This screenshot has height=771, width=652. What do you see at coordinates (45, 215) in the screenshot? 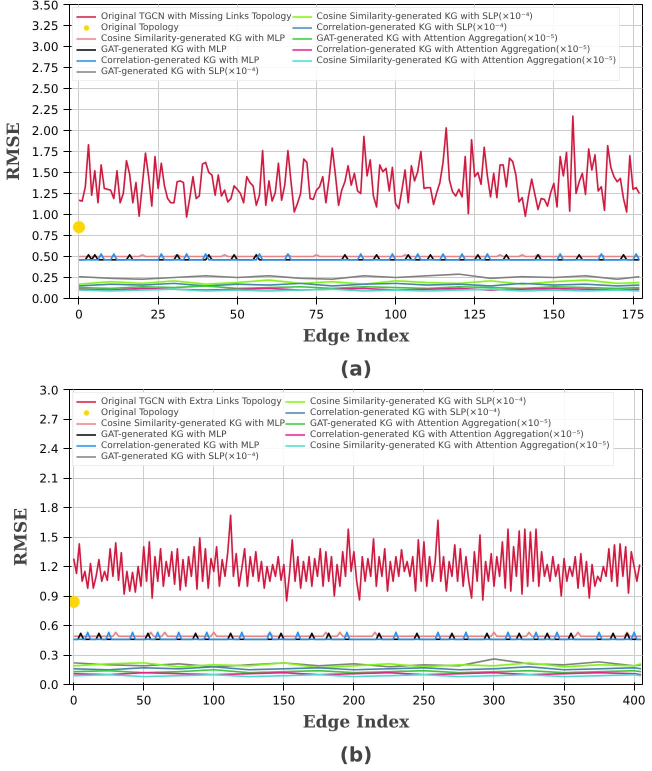
I see `y-tick-label: 1.00` at bounding box center [45, 215].